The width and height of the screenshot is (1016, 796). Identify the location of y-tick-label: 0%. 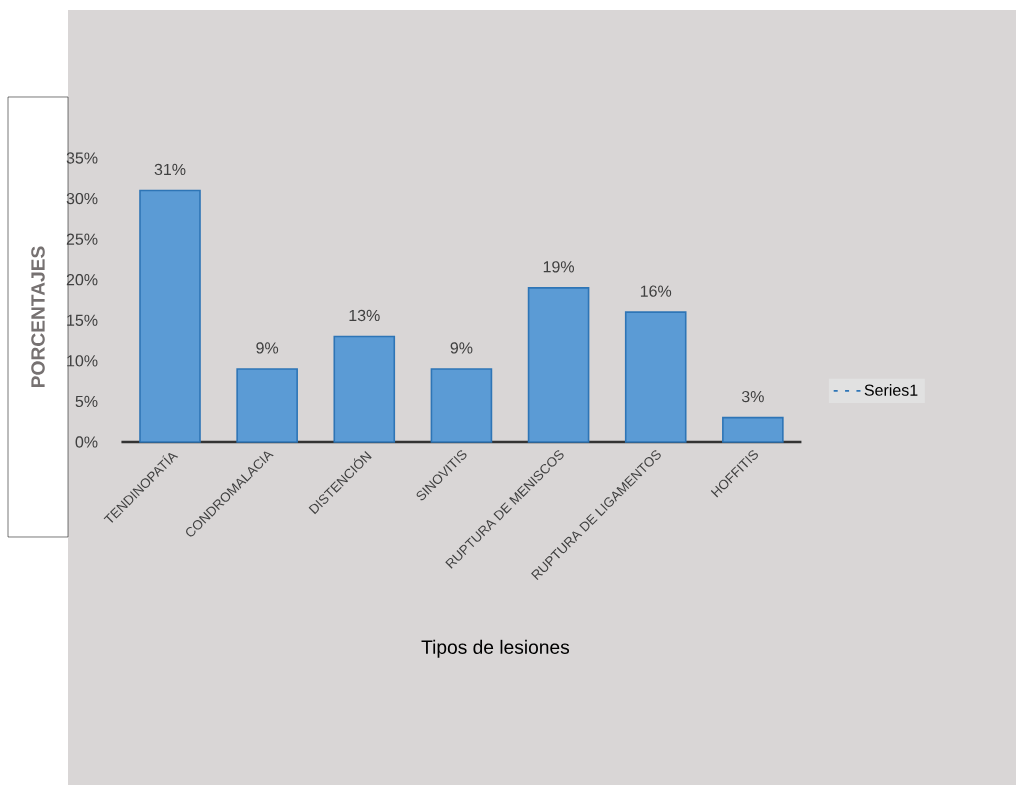
(86, 442).